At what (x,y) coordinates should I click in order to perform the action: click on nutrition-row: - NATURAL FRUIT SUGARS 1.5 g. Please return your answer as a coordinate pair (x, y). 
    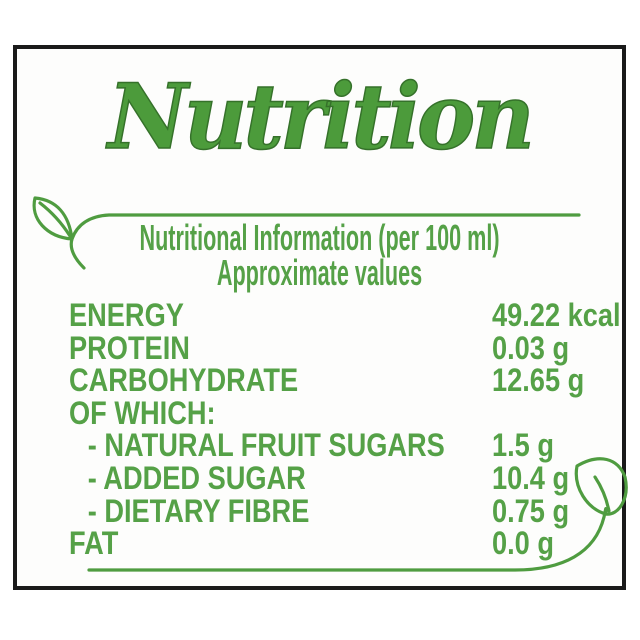
    Looking at the image, I should click on (341, 445).